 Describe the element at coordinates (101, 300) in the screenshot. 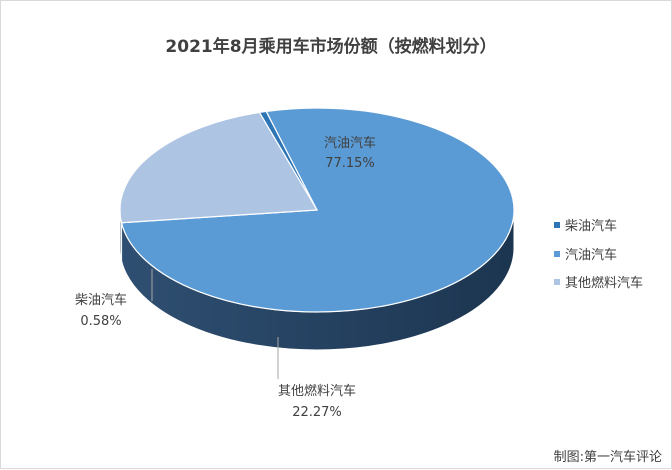

I see `data-label-name-diesel: 柴油汽车` at that location.